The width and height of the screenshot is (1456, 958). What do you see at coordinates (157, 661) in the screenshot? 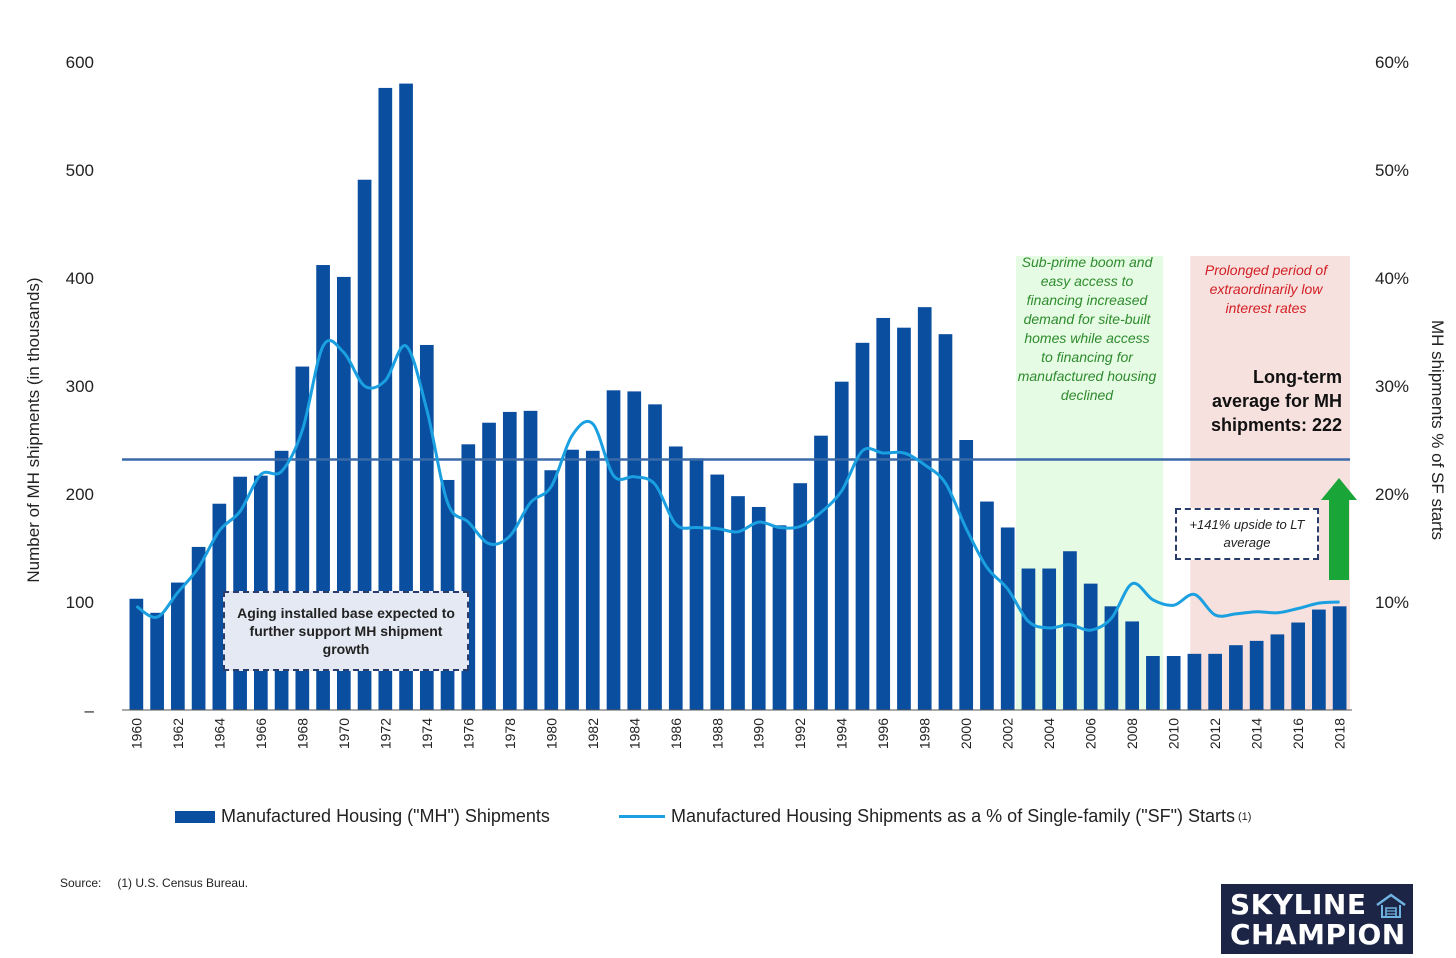
I see `bar-1961` at bounding box center [157, 661].